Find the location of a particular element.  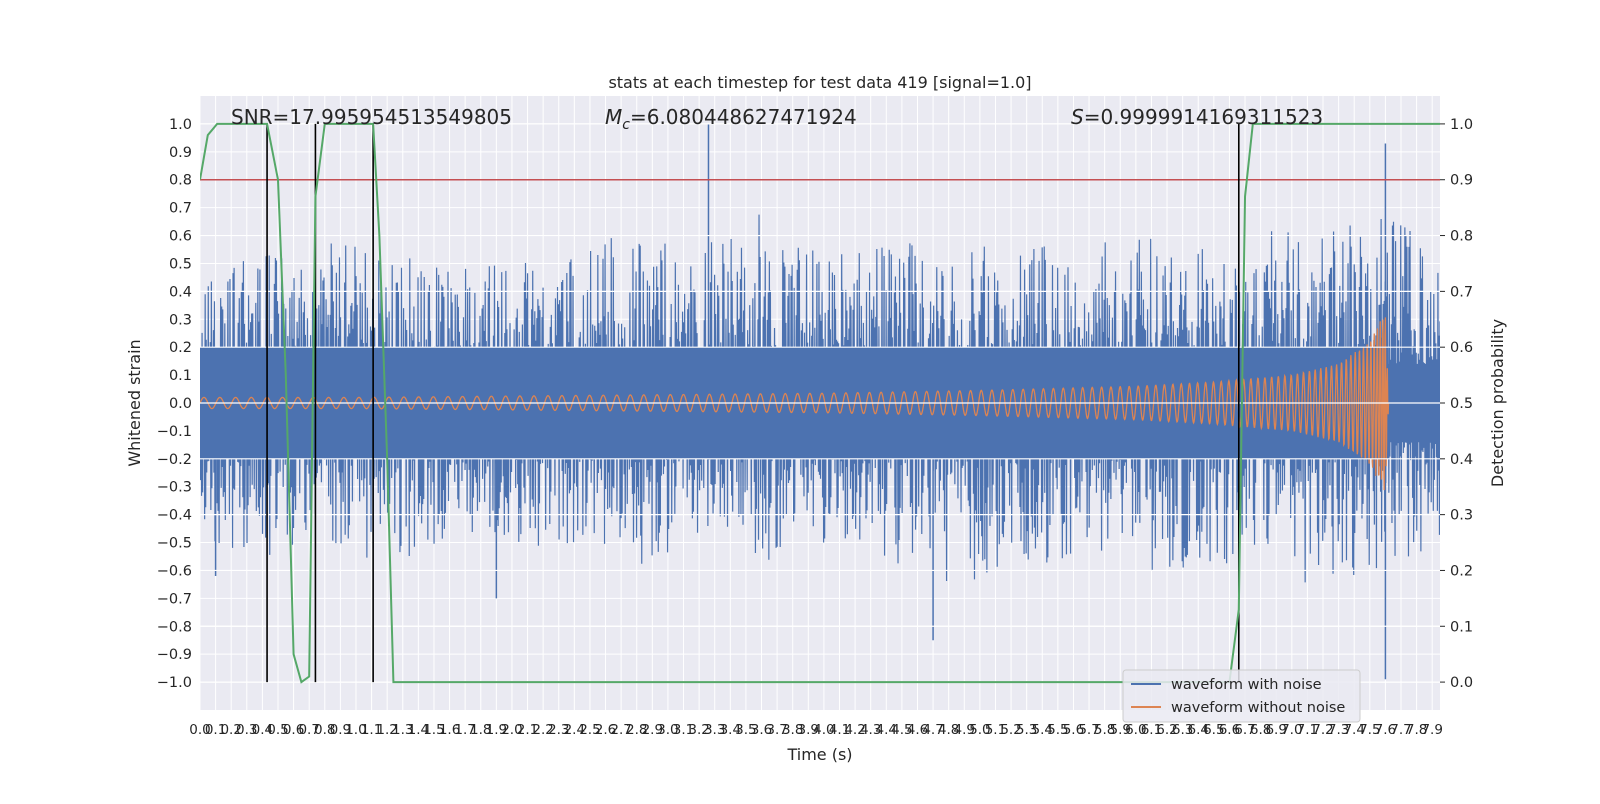

x-tick-label: 2.4 is located at coordinates (574, 730).